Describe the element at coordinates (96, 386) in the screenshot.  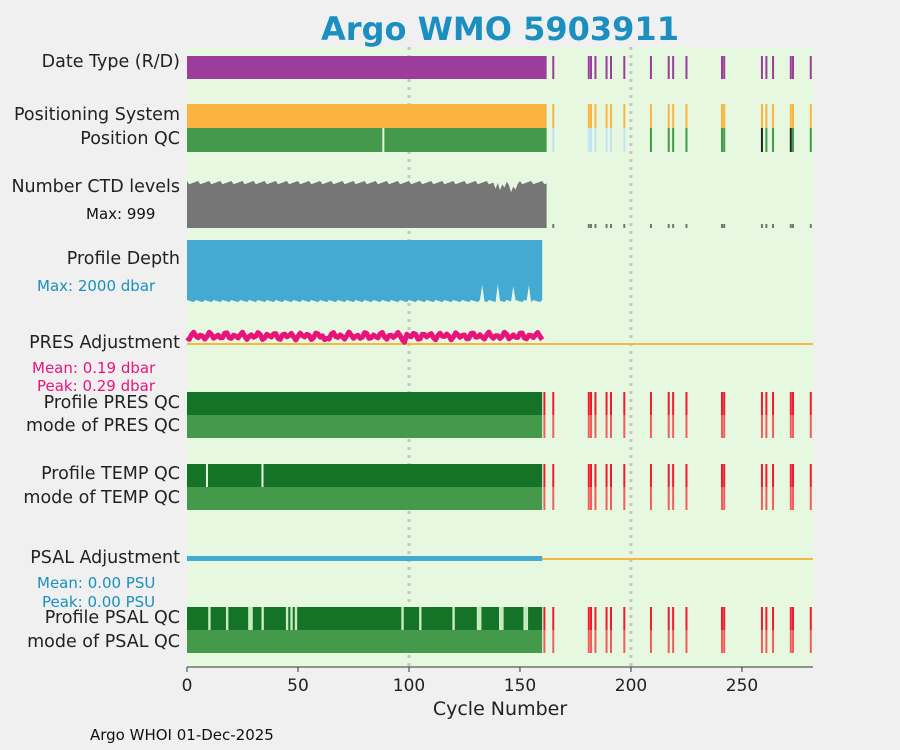
I see `pres-peak-text: Peak: 0.29 dbar` at that location.